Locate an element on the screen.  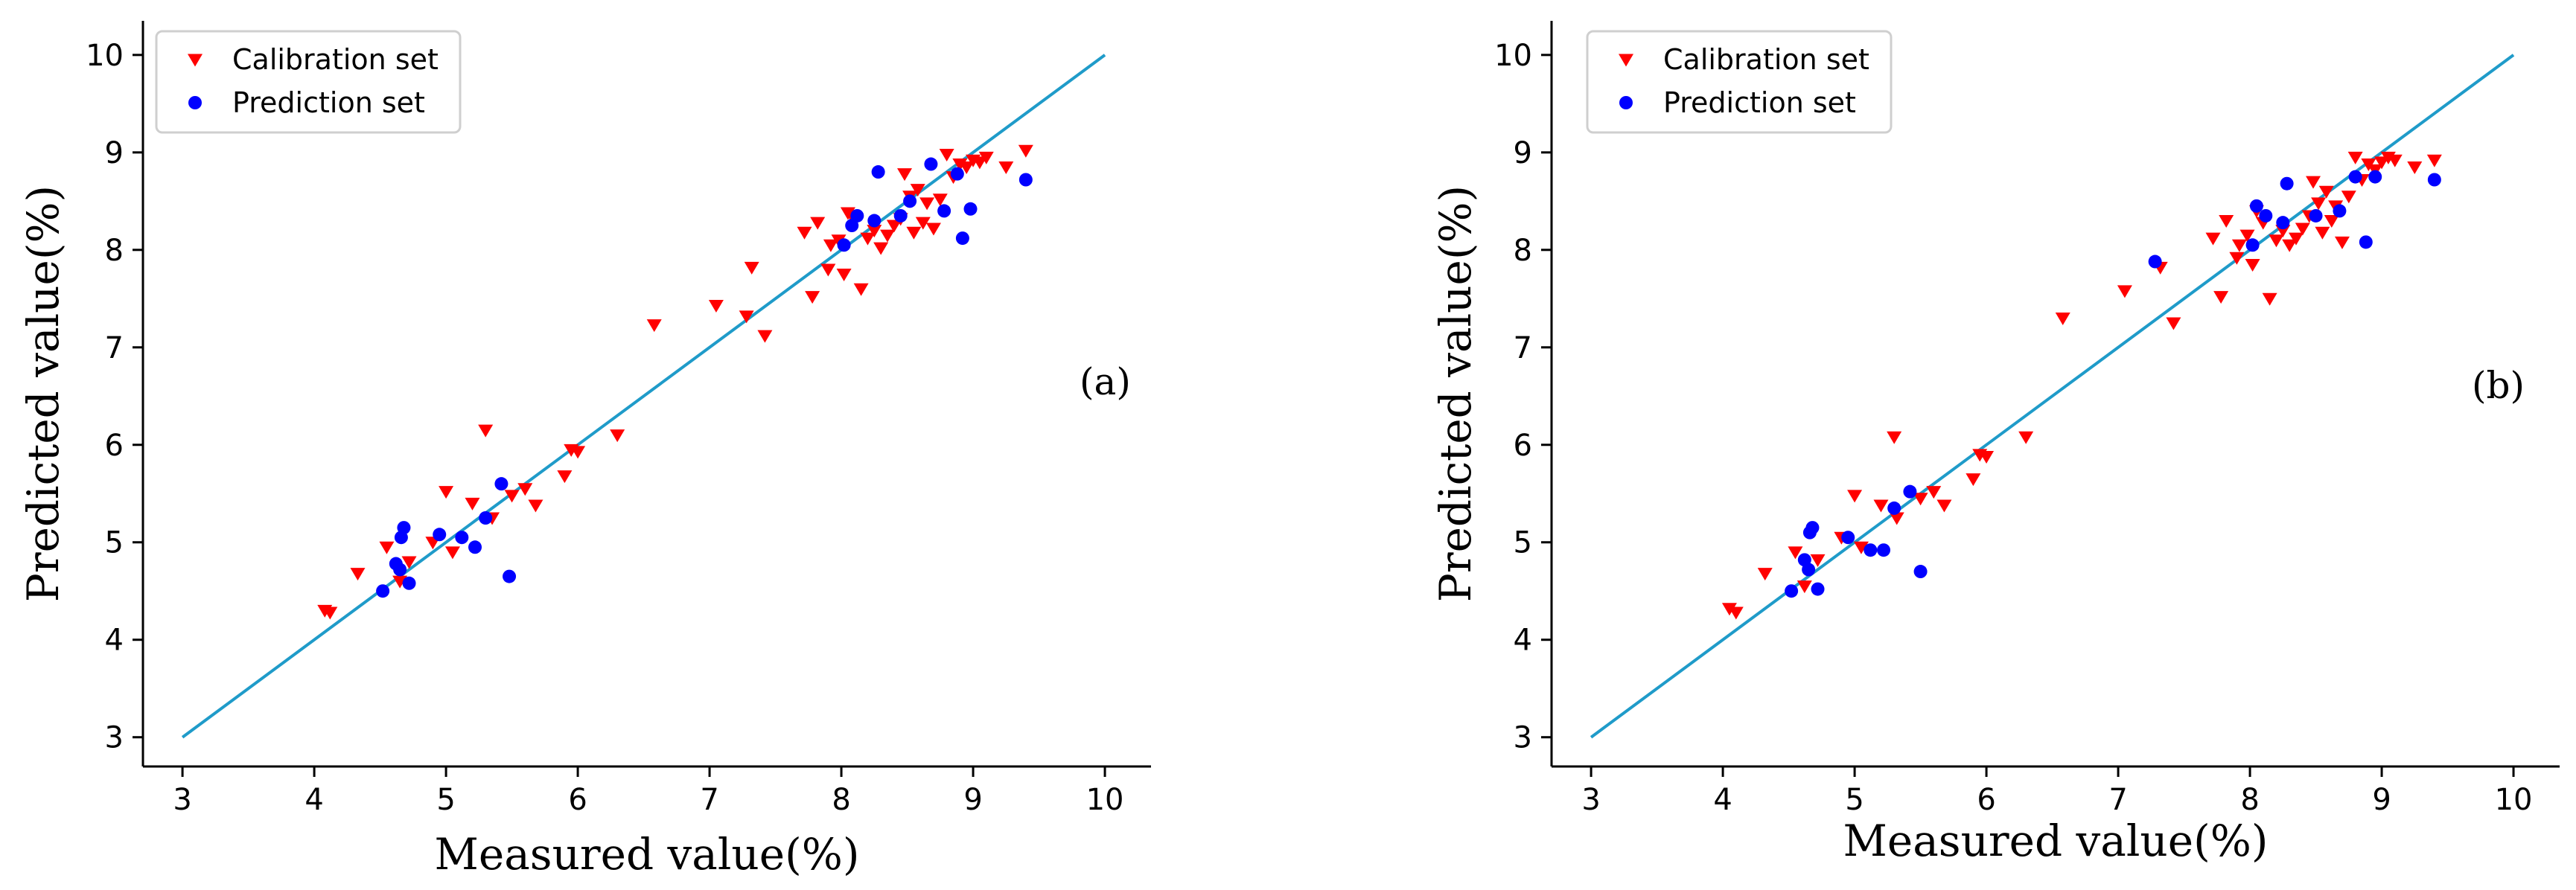
y-tick-label: 6 is located at coordinates (114, 446).